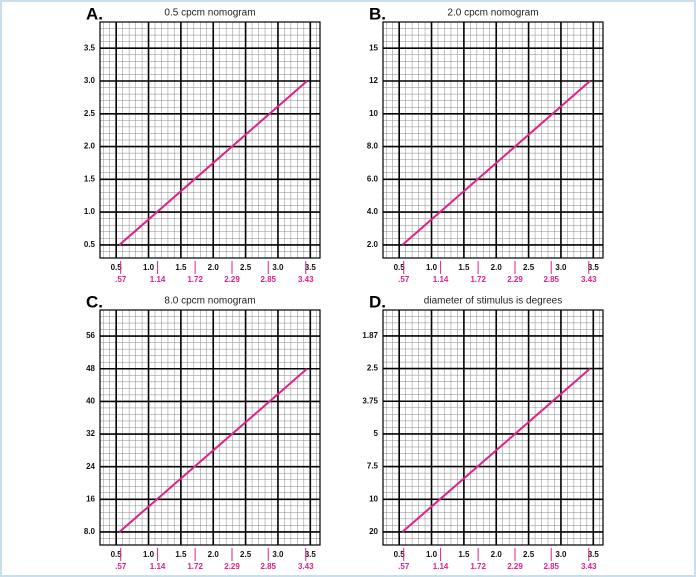 This screenshot has height=577, width=696. Describe the element at coordinates (90, 335) in the screenshot. I see `y-tick-label: 56` at that location.